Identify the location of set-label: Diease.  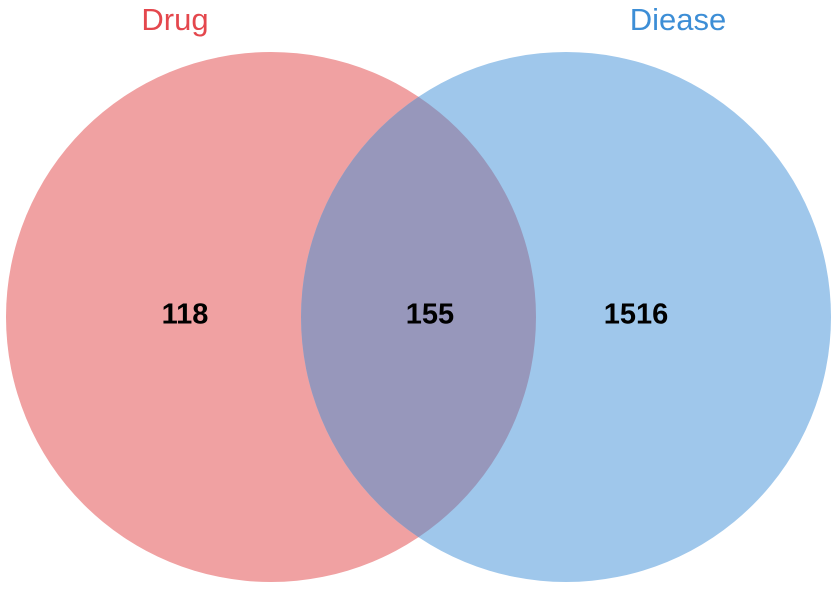
(678, 19).